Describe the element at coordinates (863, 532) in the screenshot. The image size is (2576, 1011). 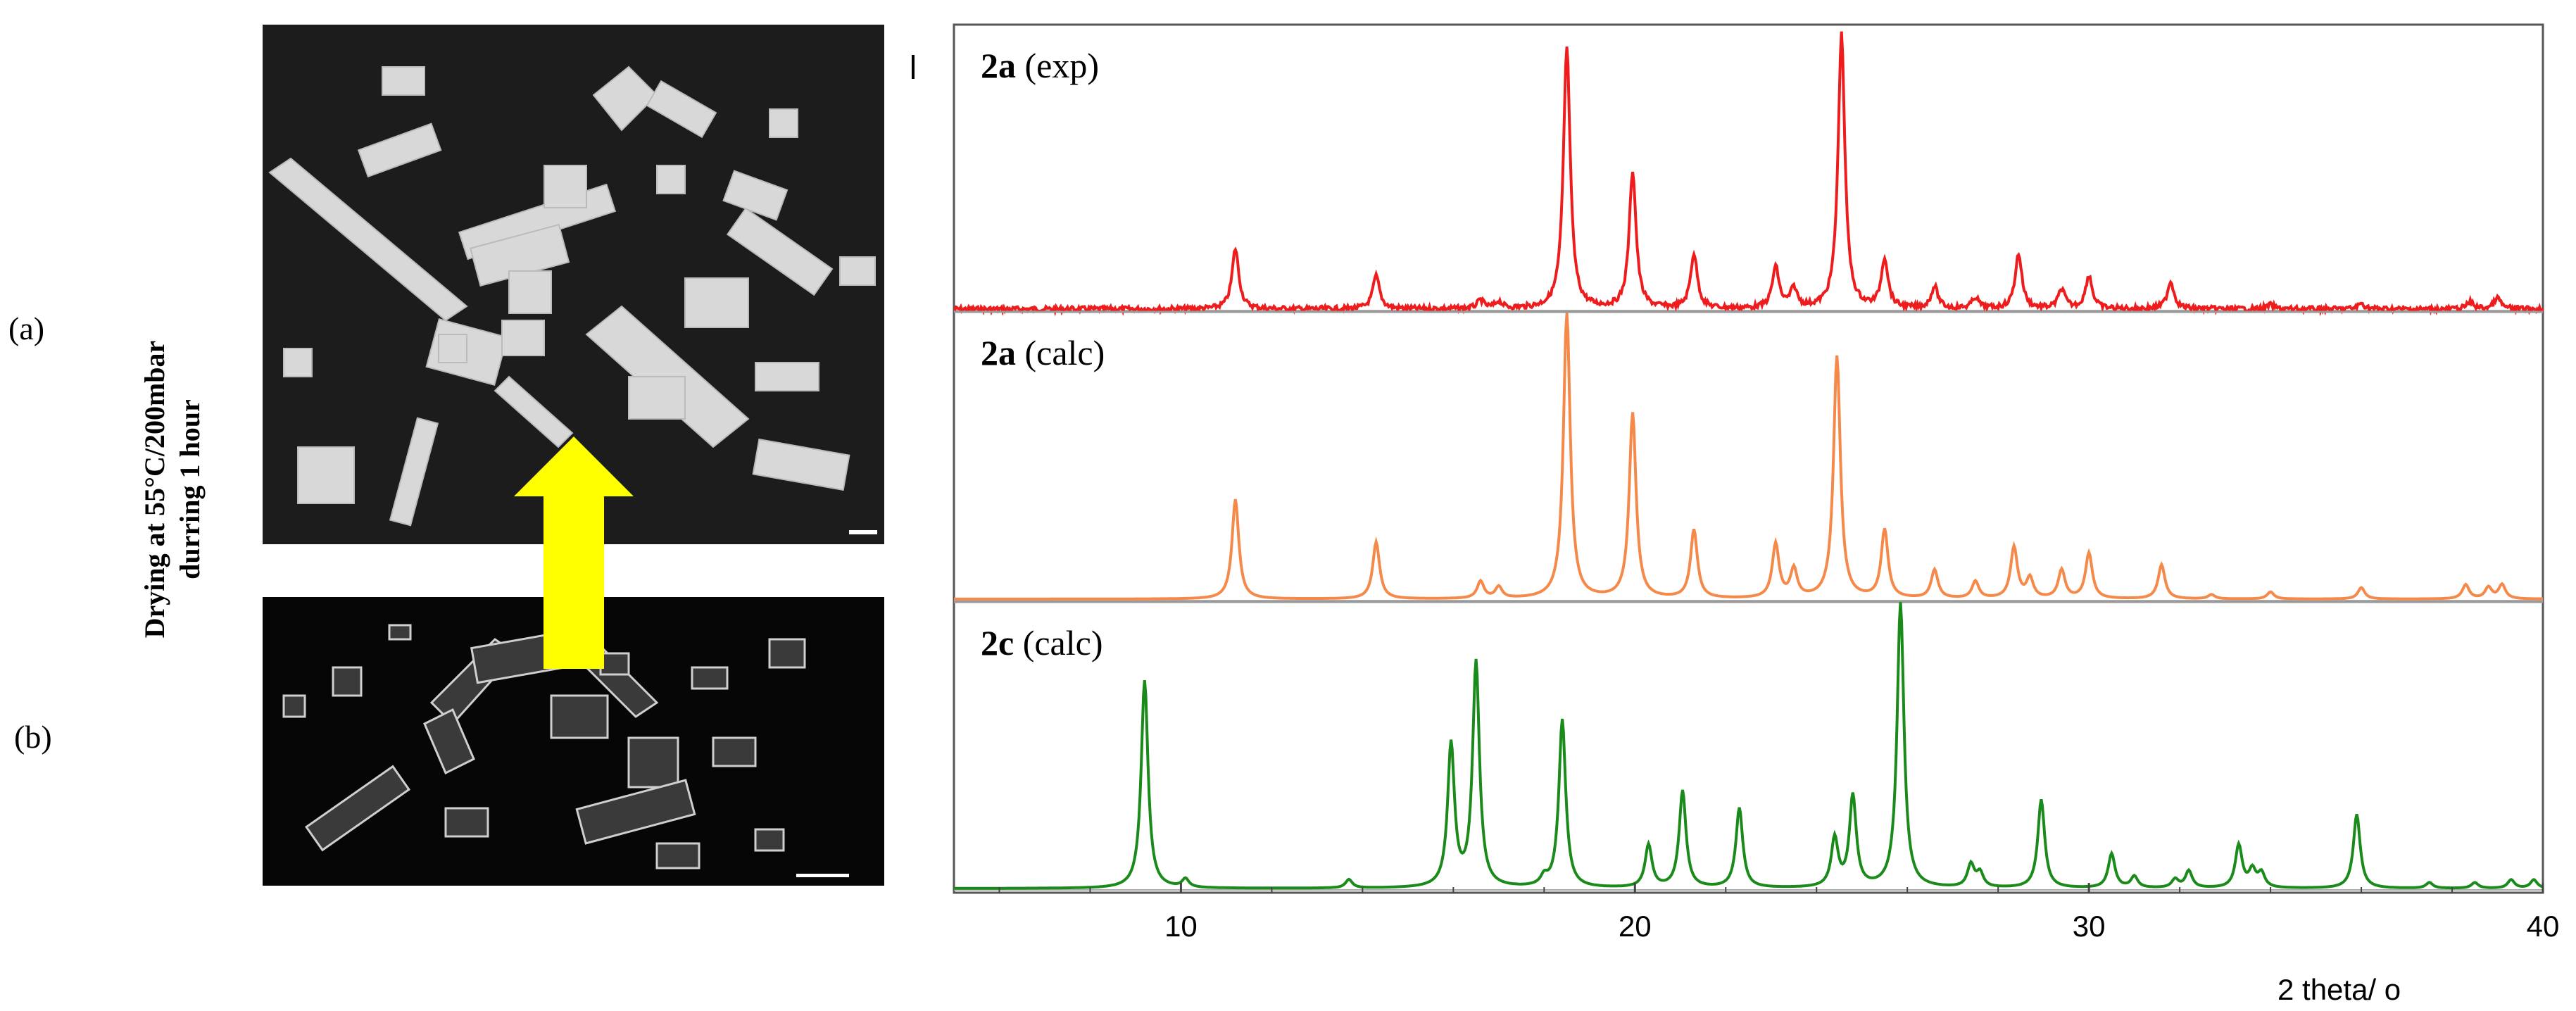
I see `scale-bar-a` at that location.